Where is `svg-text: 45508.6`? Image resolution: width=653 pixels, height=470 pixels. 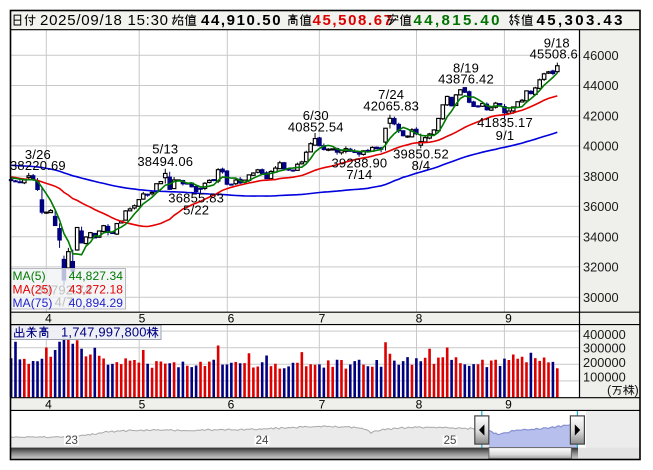 svg-text: 45508.6 is located at coordinates (554, 54).